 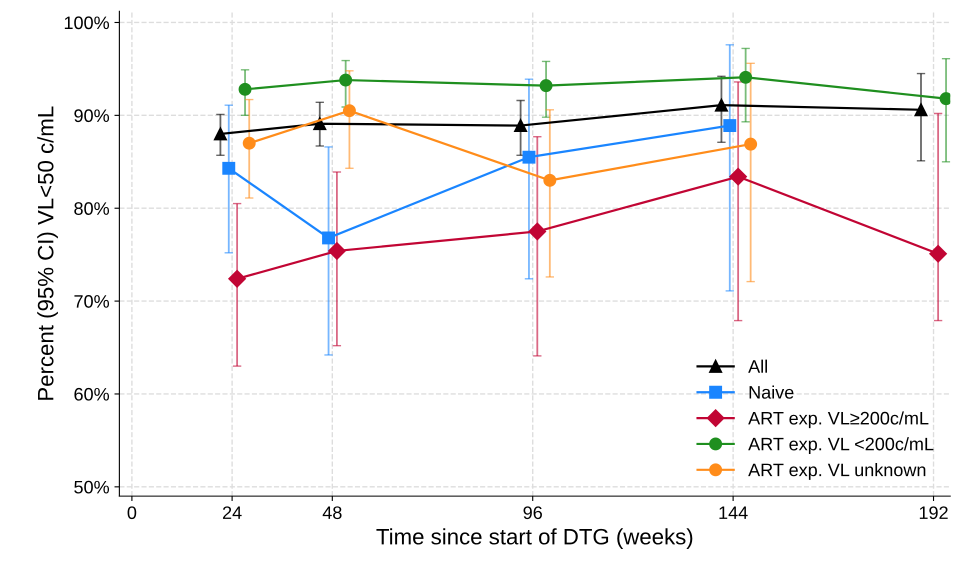 I want to click on legend-label: All, so click(x=757, y=366).